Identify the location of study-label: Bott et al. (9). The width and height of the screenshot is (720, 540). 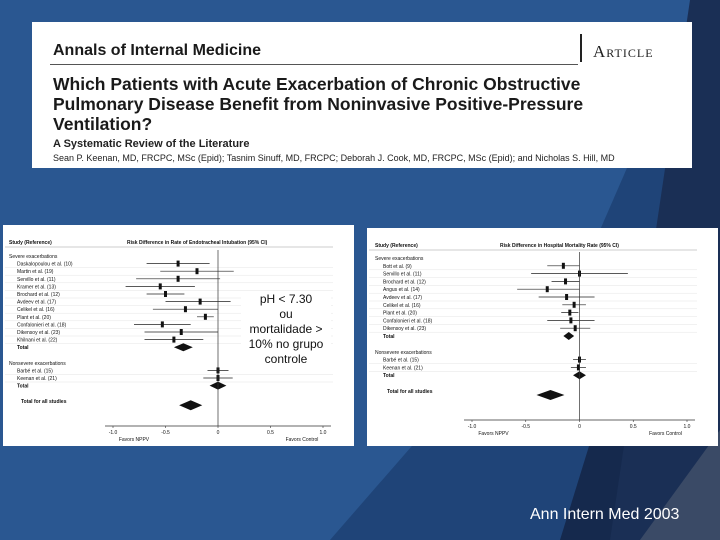
(397, 267).